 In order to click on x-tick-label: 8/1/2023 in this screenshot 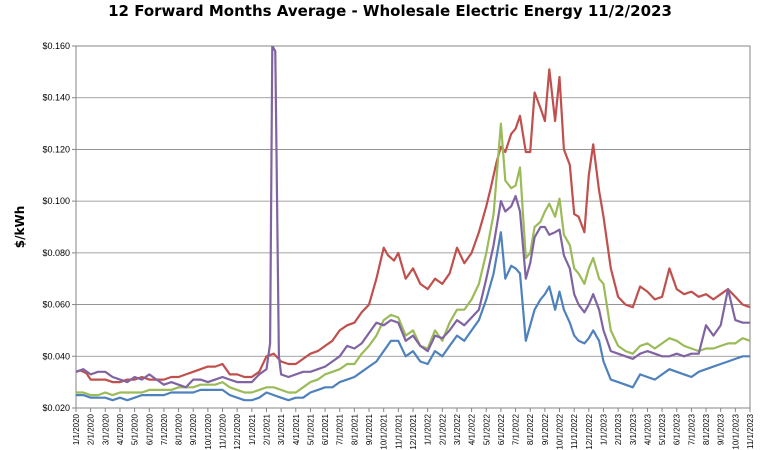, I will do `click(706, 429)`.